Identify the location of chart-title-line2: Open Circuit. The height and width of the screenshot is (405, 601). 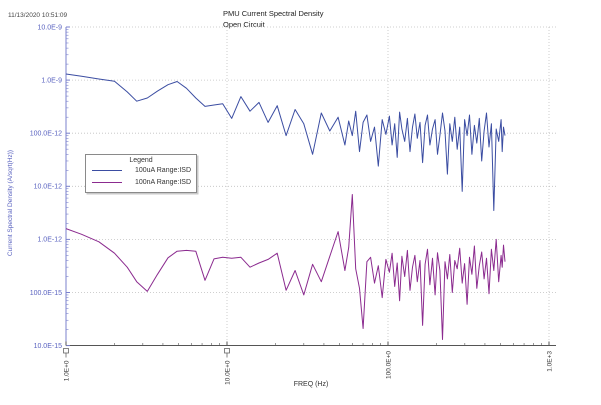
(244, 24).